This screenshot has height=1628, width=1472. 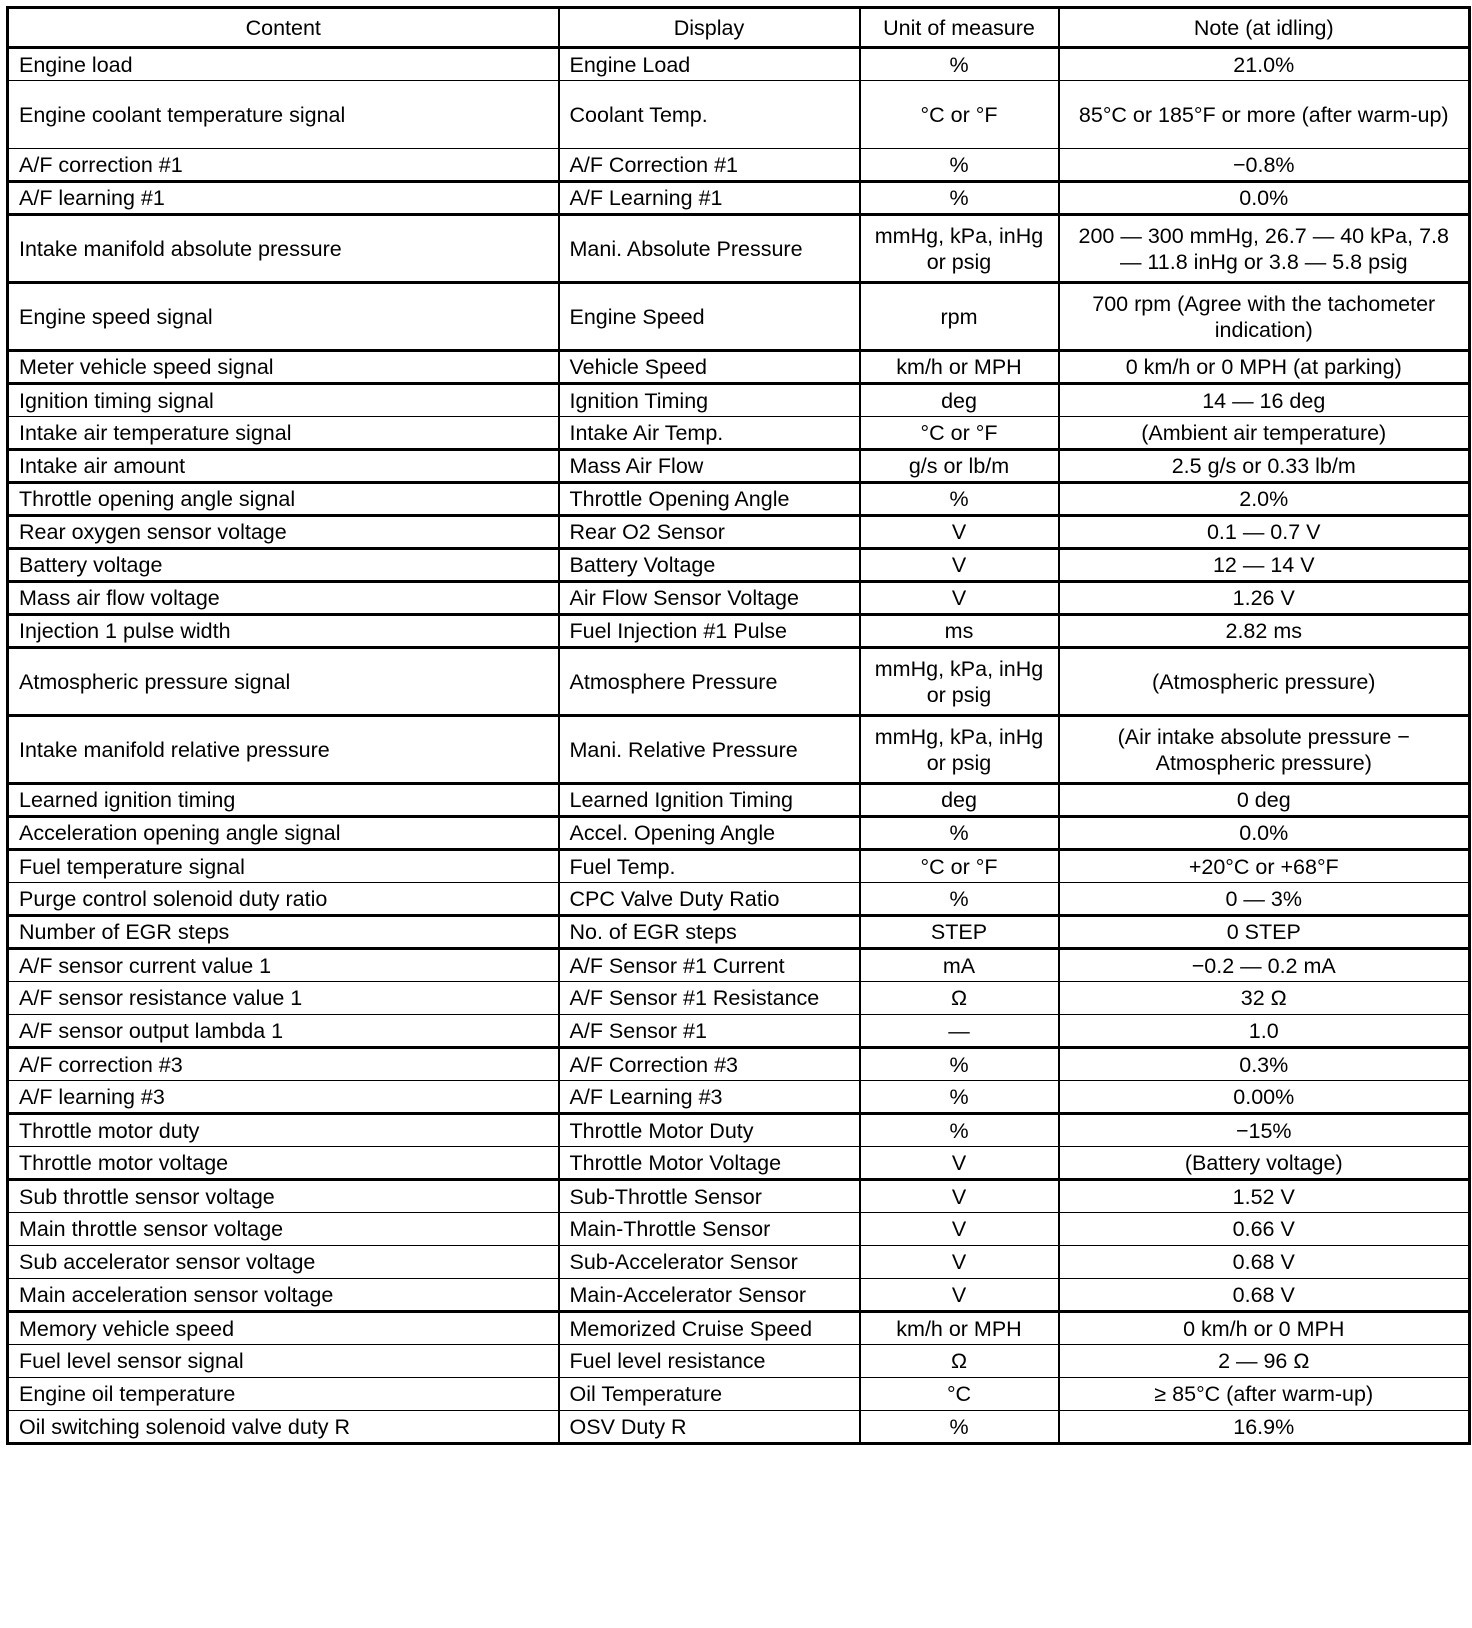 I want to click on cell-display: Accel. Opening Angle, so click(x=709, y=832).